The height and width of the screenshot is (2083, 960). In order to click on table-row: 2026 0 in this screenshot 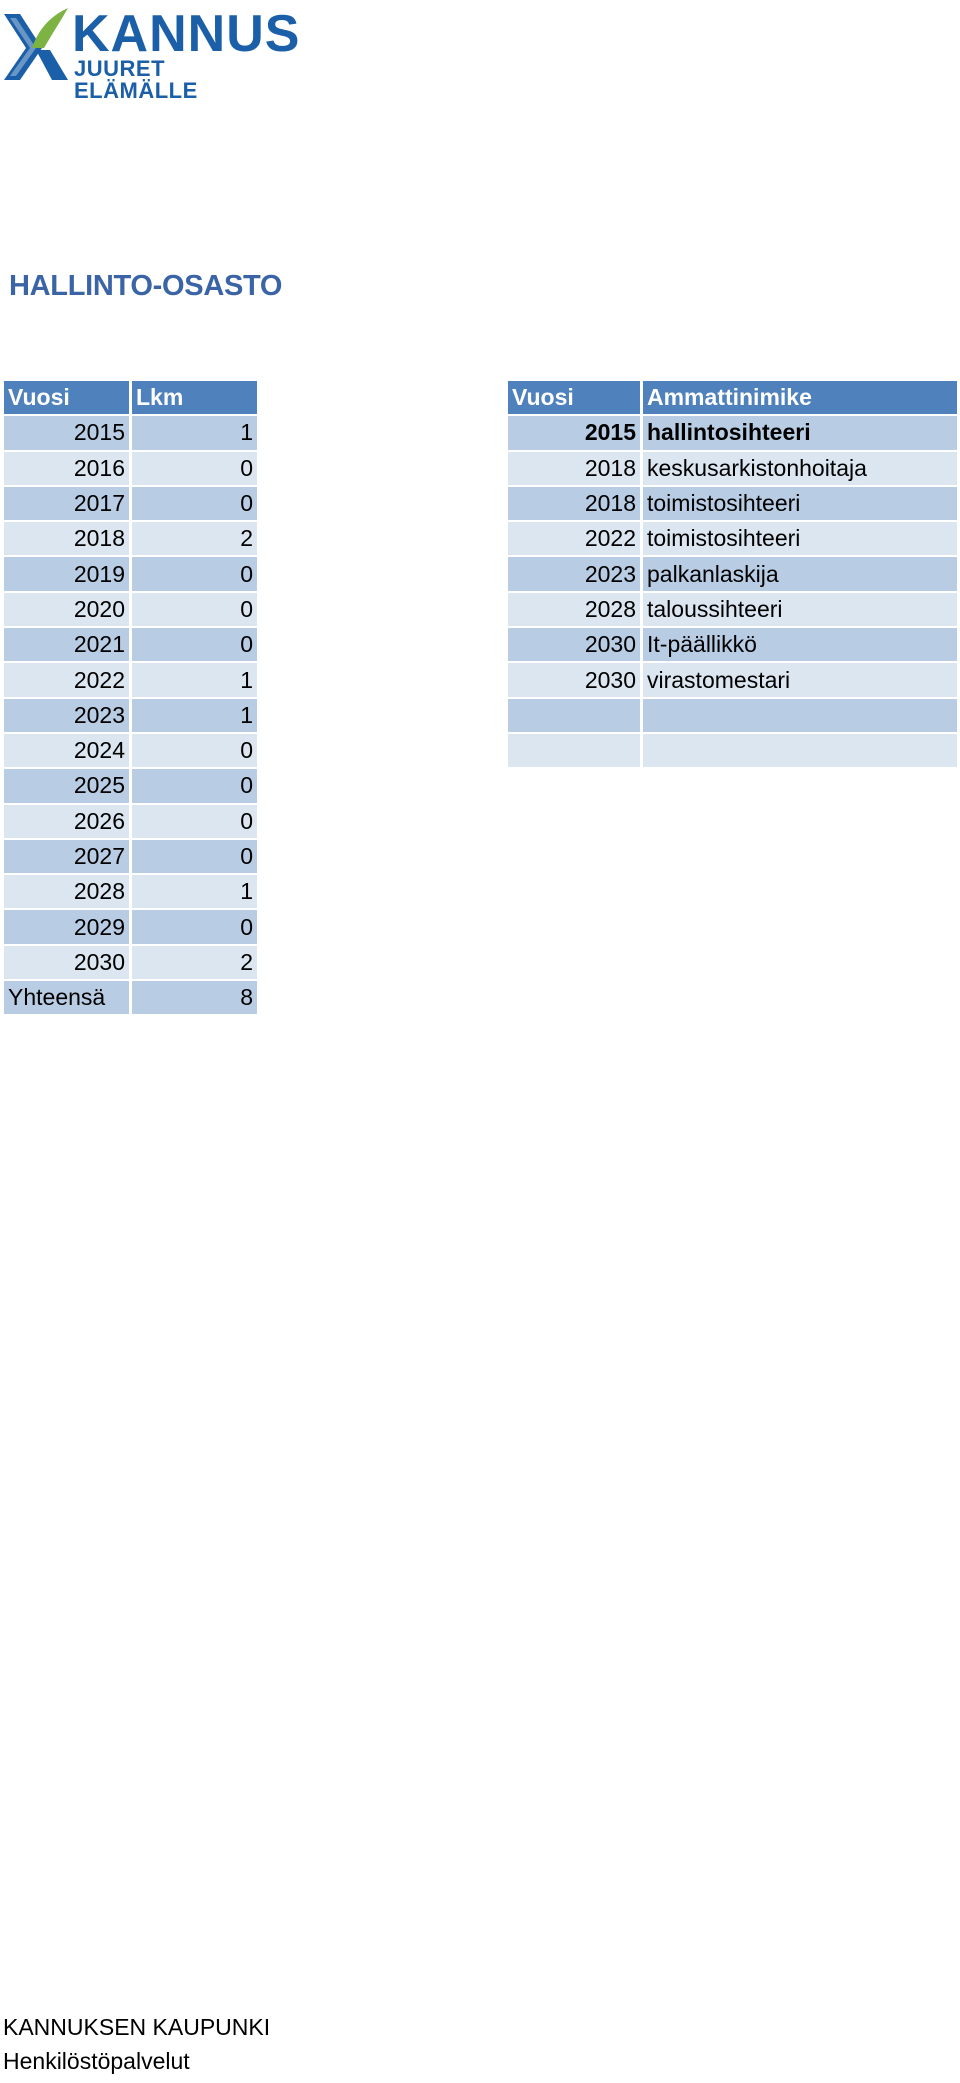, I will do `click(132, 822)`.